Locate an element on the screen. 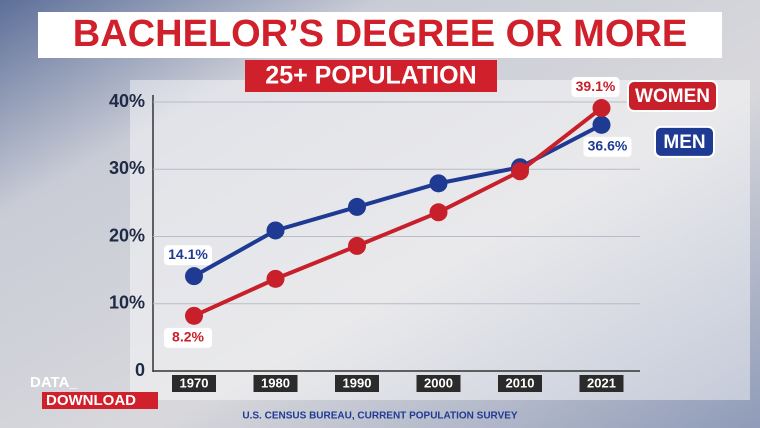 This screenshot has width=760, height=428. chart-title: BACHELOR’S DEGREE OR MORE is located at coordinates (380, 34).